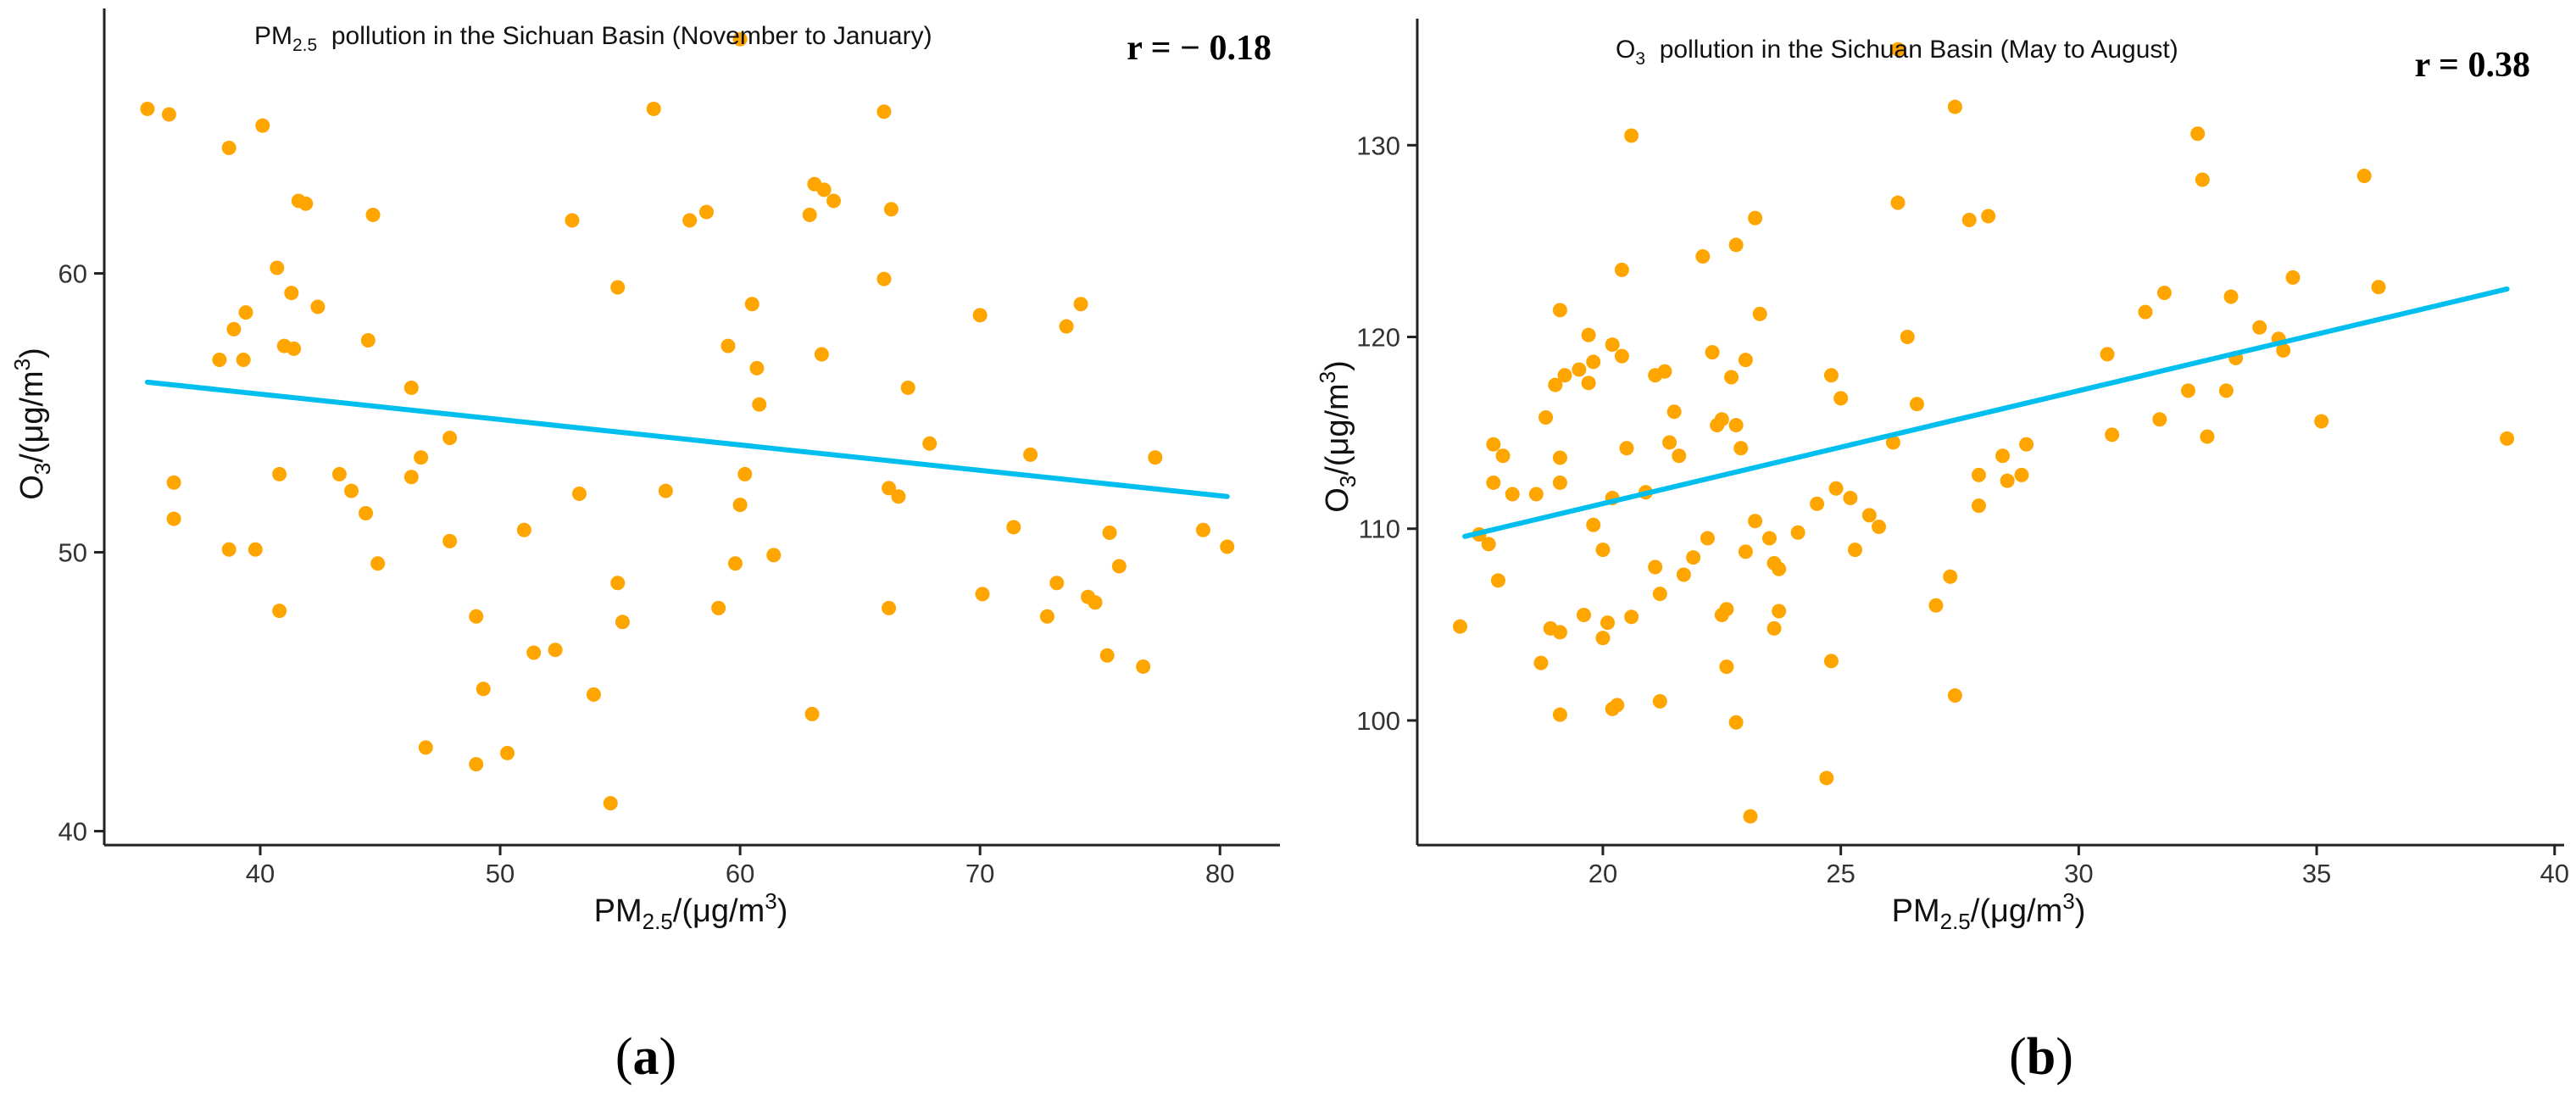 This screenshot has width=2576, height=1096. I want to click on panel-label-a: (a), so click(645, 1057).